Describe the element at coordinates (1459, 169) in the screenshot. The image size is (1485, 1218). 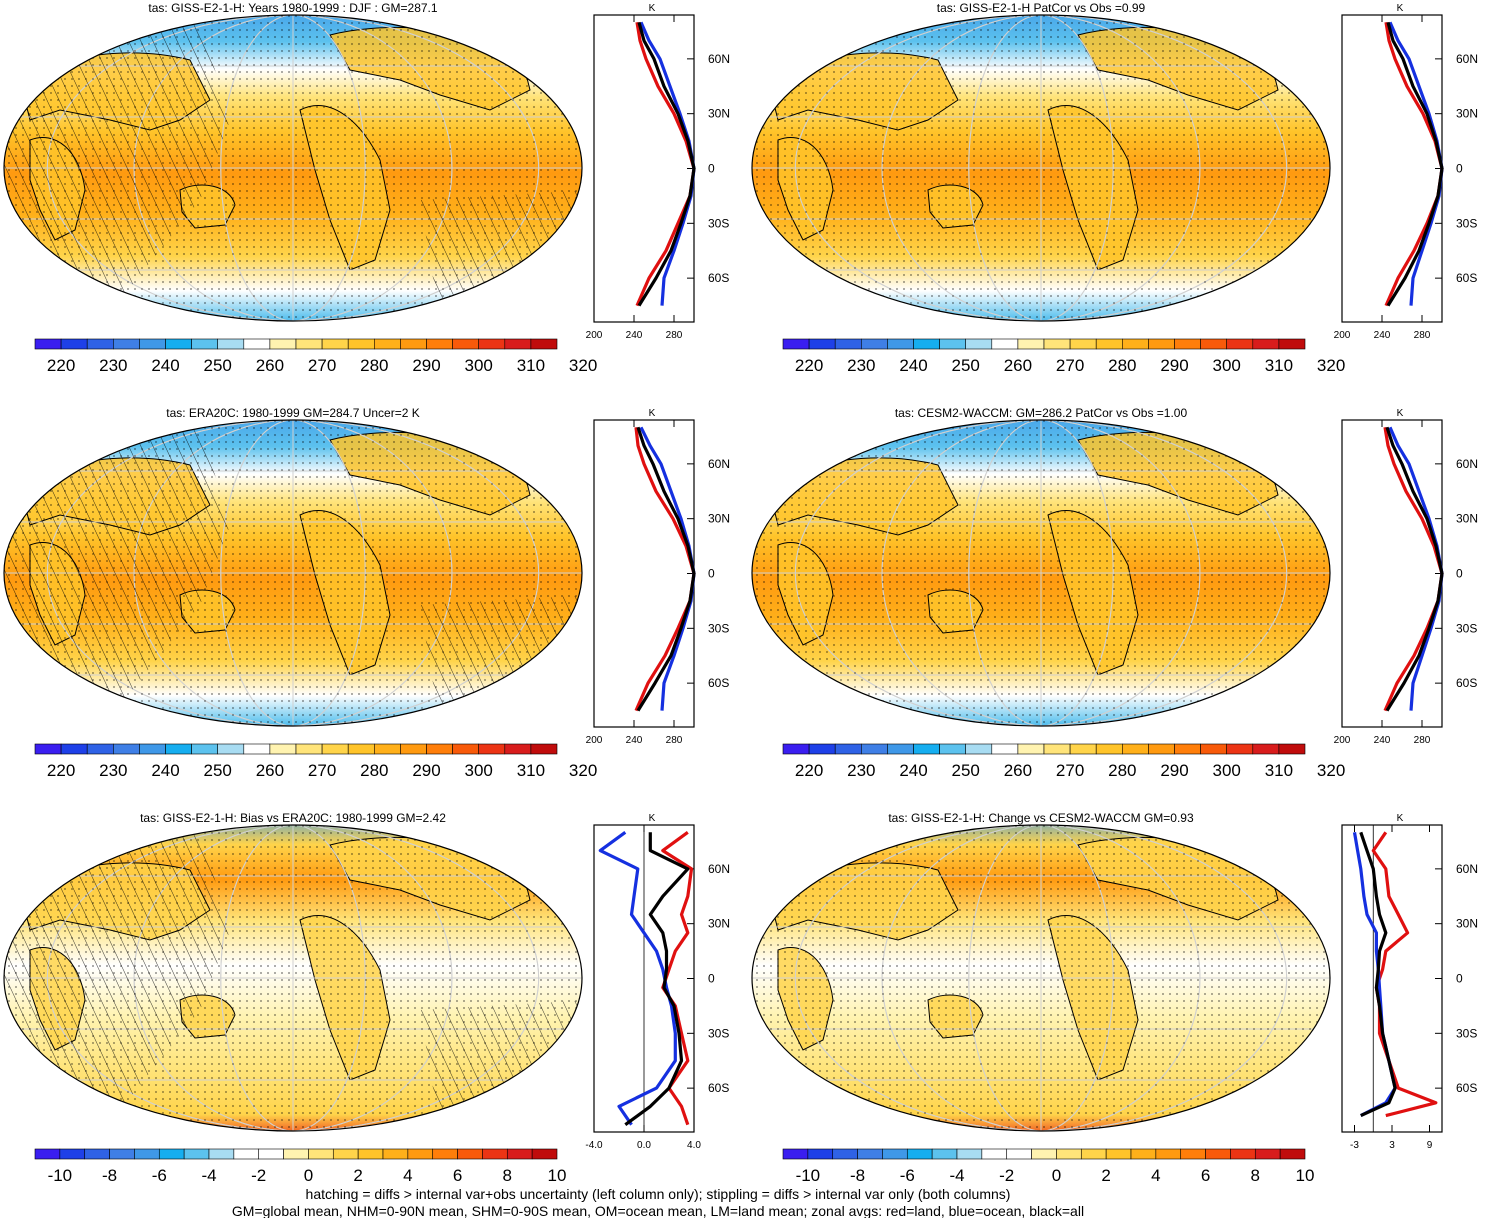
I see `profile-y-tick: 0` at that location.